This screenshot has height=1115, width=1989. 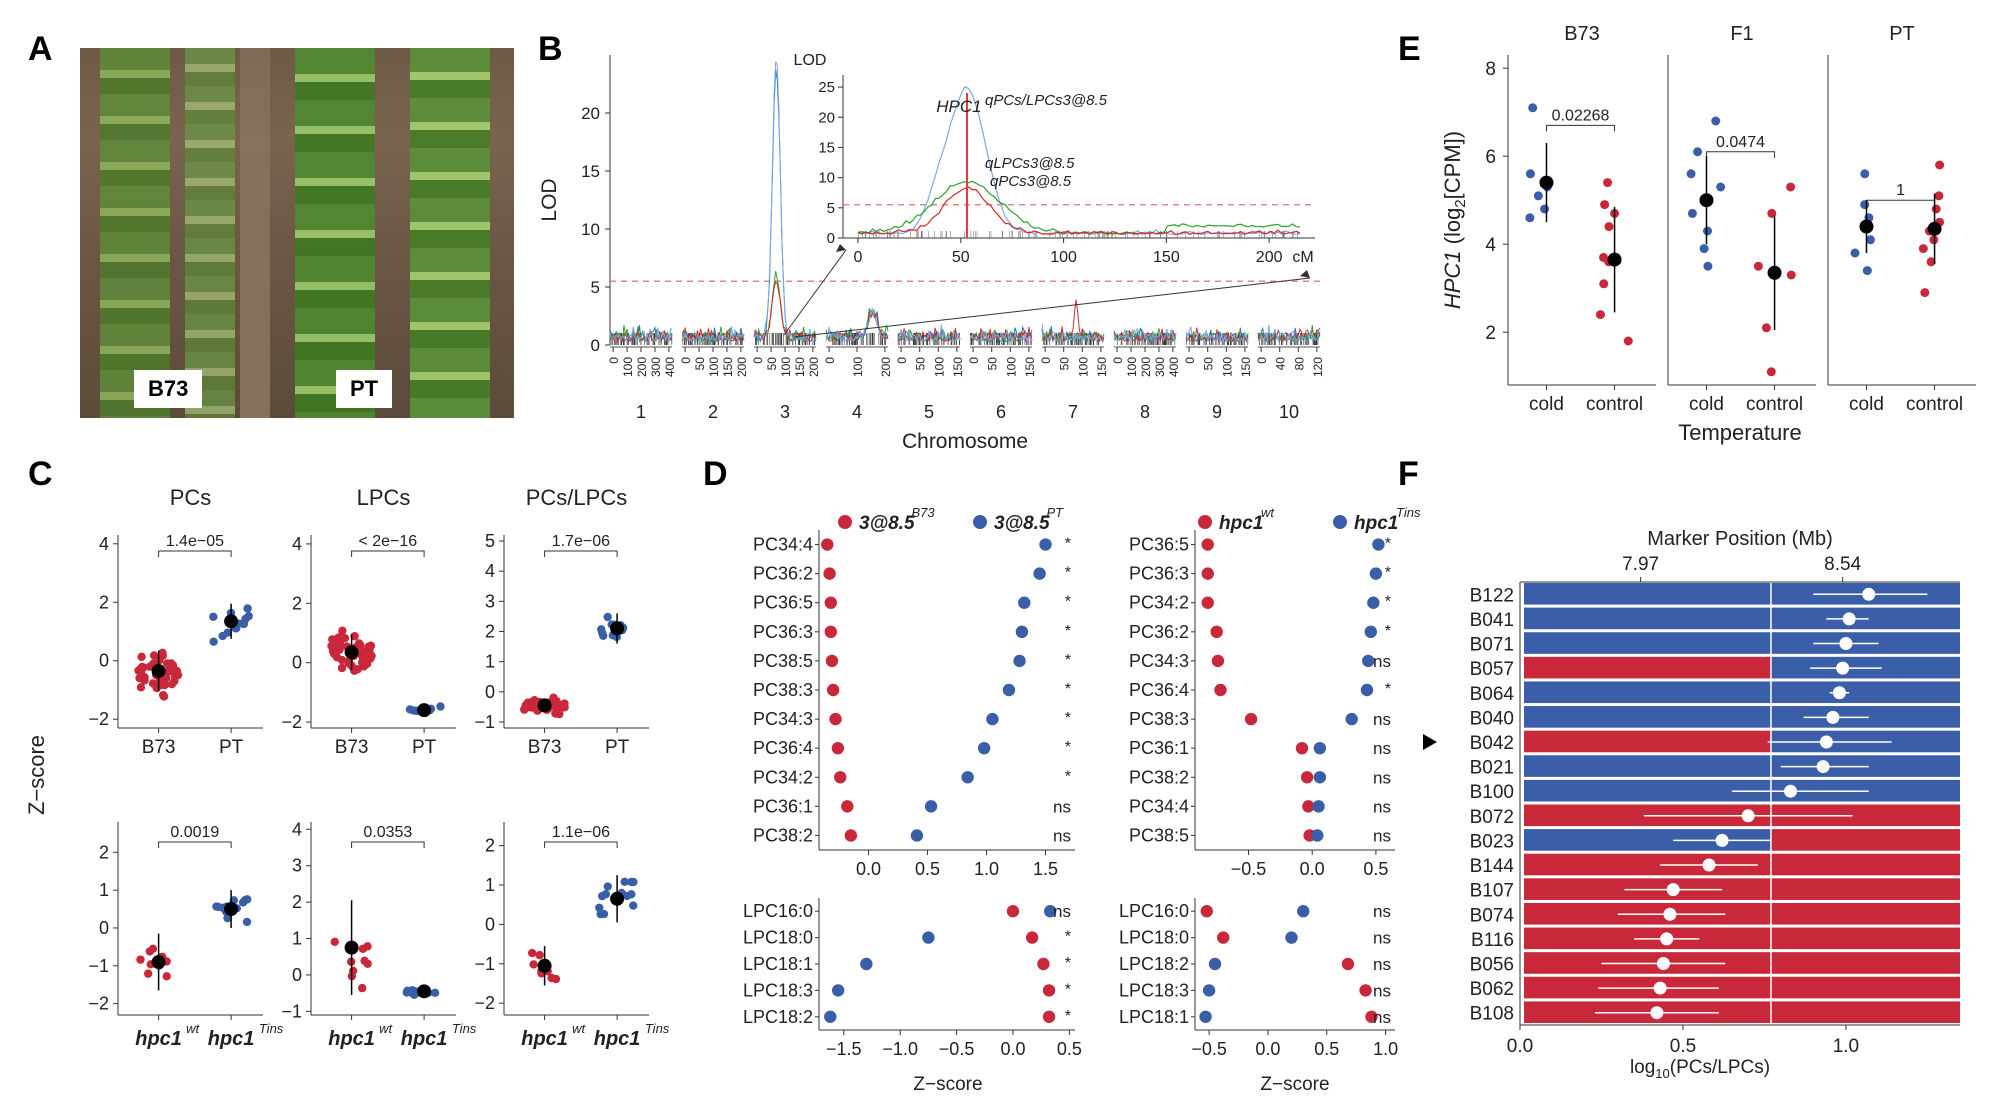 I want to click on panel-label-f: F, so click(x=1408, y=474).